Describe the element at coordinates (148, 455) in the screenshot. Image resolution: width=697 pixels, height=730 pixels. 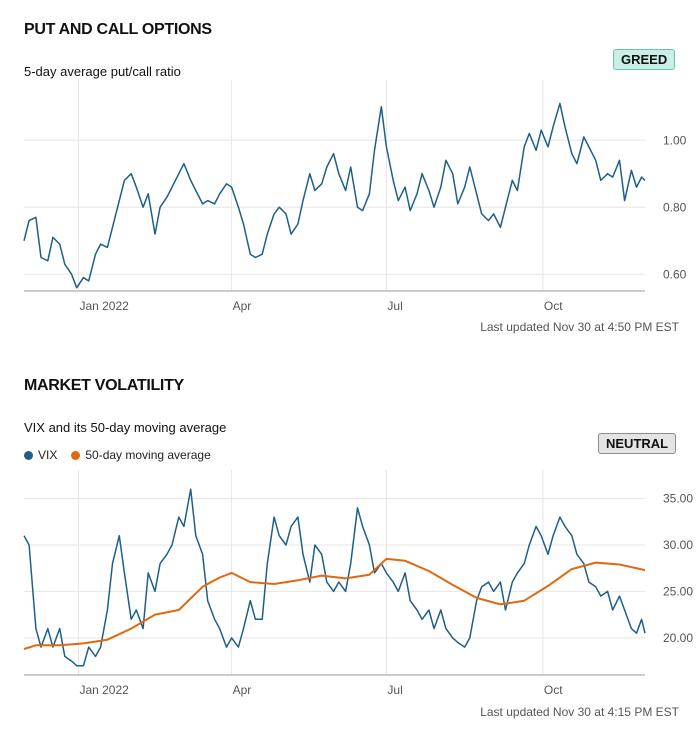
I see `legend-label-moving-average: 50-day moving average` at that location.